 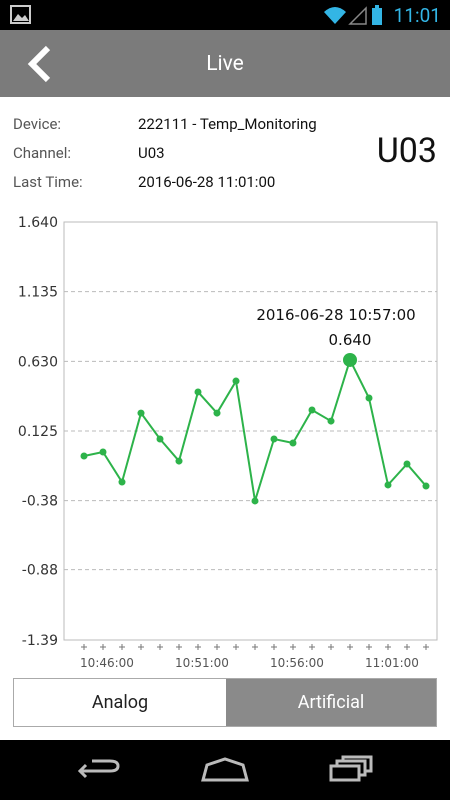 What do you see at coordinates (297, 663) in the screenshot?
I see `x-tick-label: 10:56:00` at bounding box center [297, 663].